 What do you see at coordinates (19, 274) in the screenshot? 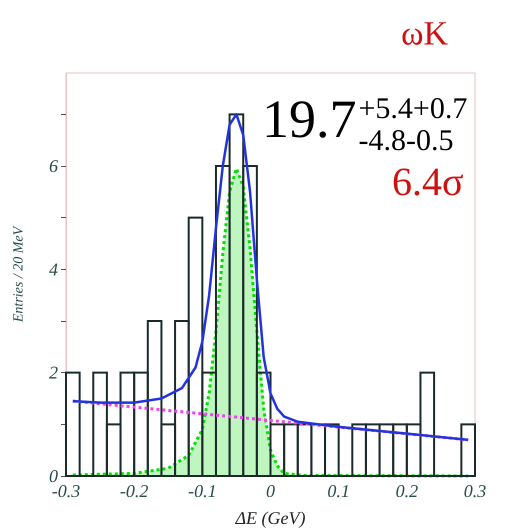
I see `y-axis-title: Entries / 20 MeV` at bounding box center [19, 274].